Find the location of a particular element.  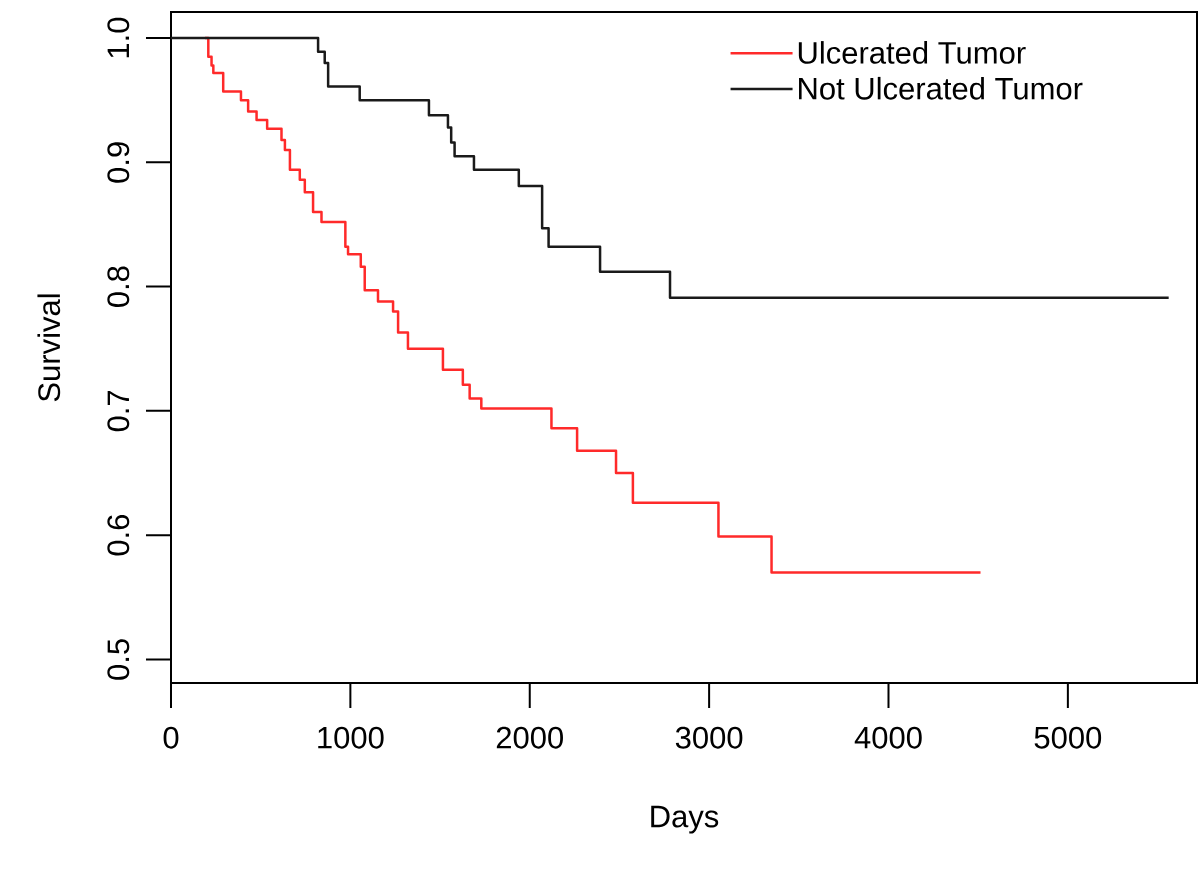

x-tick-label: 1000 is located at coordinates (351, 737).